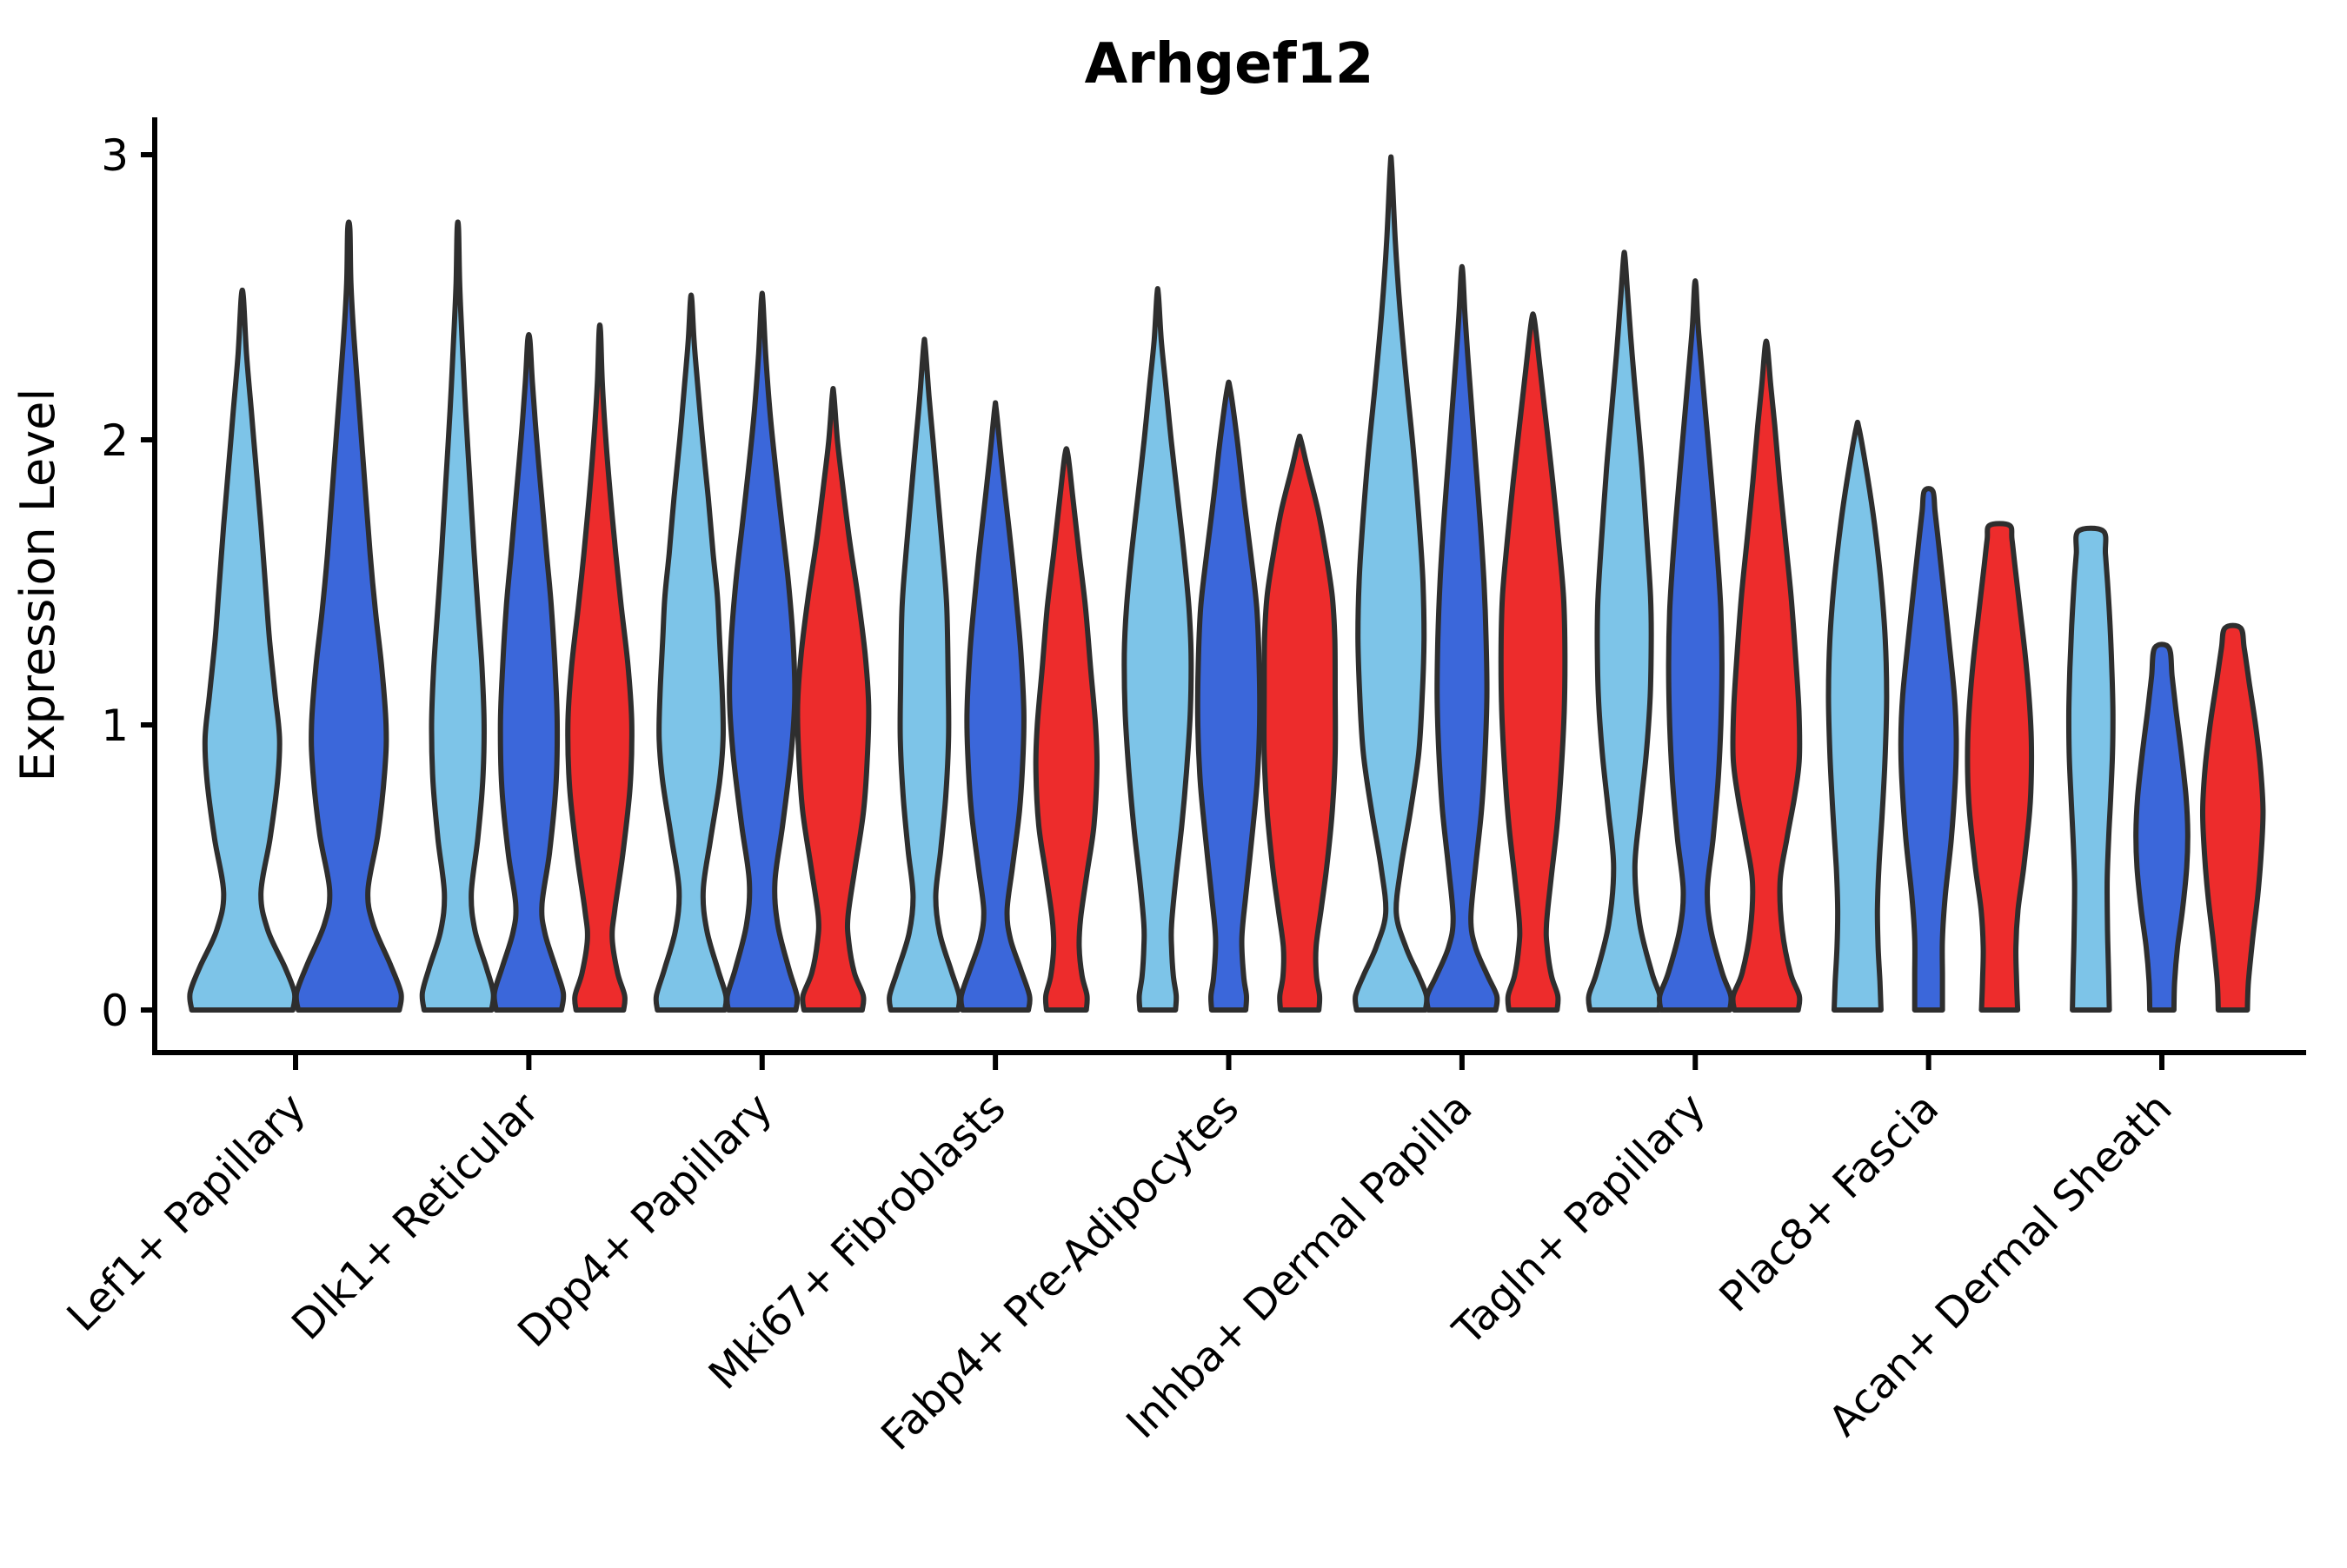  Describe the element at coordinates (2090, 769) in the screenshot. I see `violin-cat8-series0` at that location.